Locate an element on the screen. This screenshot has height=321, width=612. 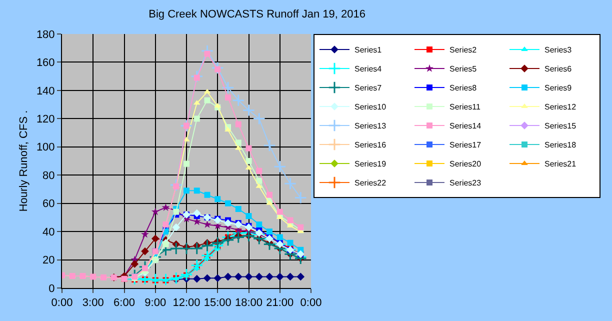
y-axis-title: Hourly Runoff, CFS . is located at coordinates (24, 161).